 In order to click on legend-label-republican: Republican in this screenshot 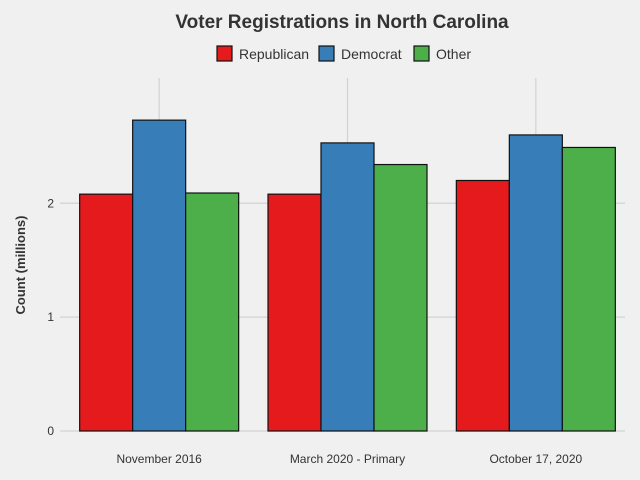, I will do `click(274, 54)`.